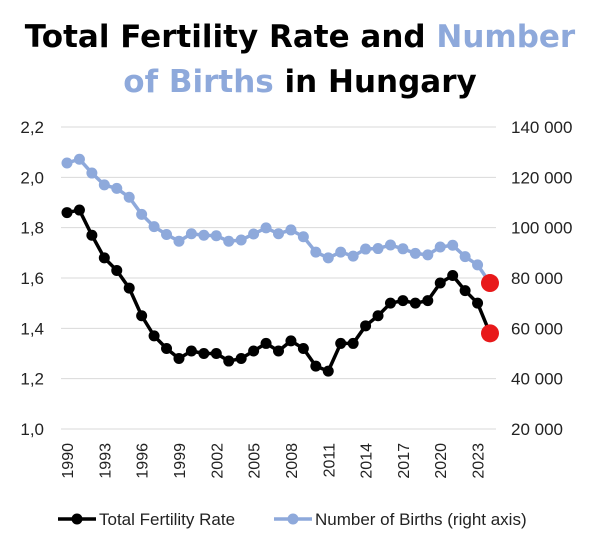 This screenshot has height=547, width=600. Describe the element at coordinates (375, 82) in the screenshot. I see `title-part-4: in Hungary` at that location.